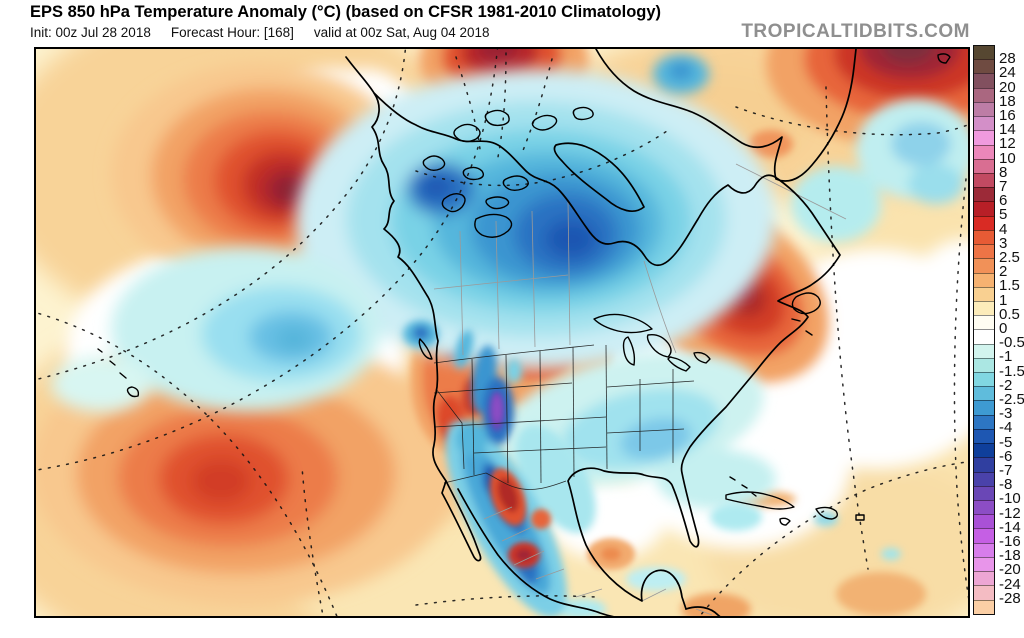 This screenshot has width=1024, height=638. What do you see at coordinates (1006, 428) in the screenshot?
I see `colorbar-tick-label: -4` at bounding box center [1006, 428].